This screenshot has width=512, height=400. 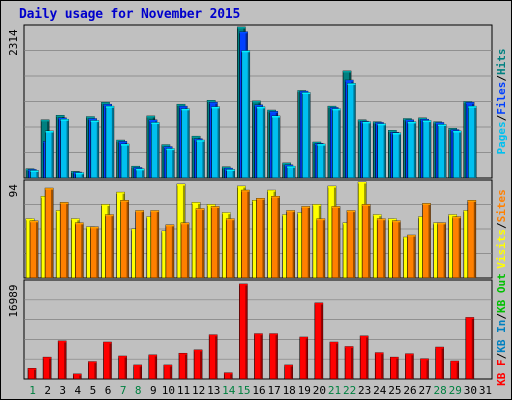 I want to click on x-tick-label-day-27: 27, so click(x=424, y=390).